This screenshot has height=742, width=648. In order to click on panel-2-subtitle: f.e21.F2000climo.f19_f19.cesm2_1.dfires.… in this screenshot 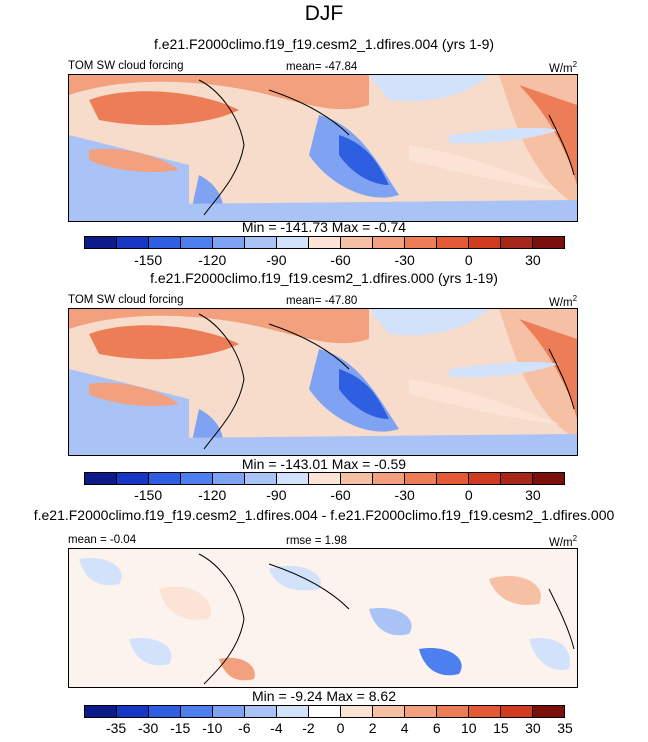, I will do `click(324, 278)`.